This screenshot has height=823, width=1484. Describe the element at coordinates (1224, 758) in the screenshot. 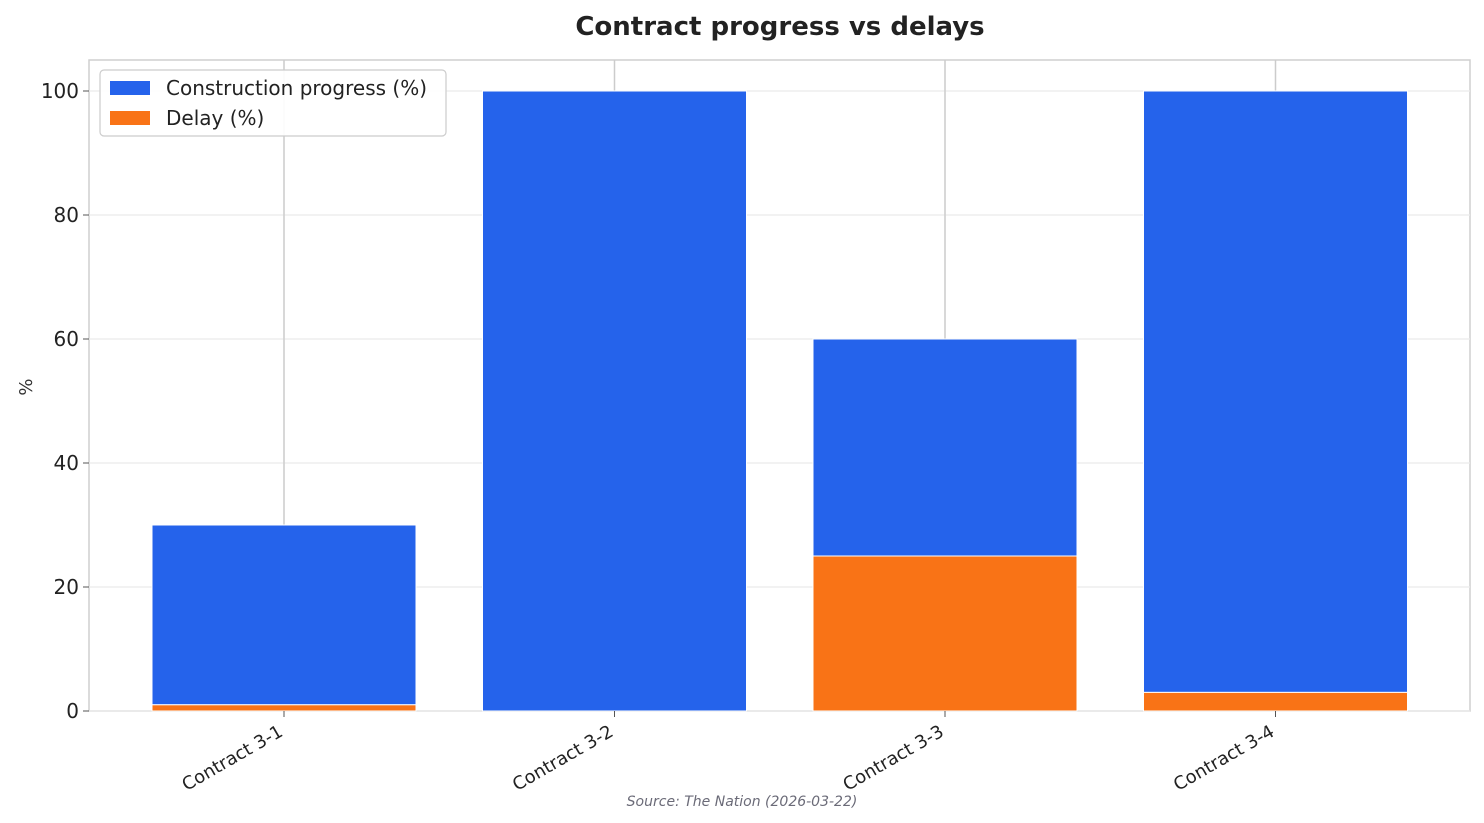

I see `x-tick-label-contract-4: Contract 3-4` at that location.